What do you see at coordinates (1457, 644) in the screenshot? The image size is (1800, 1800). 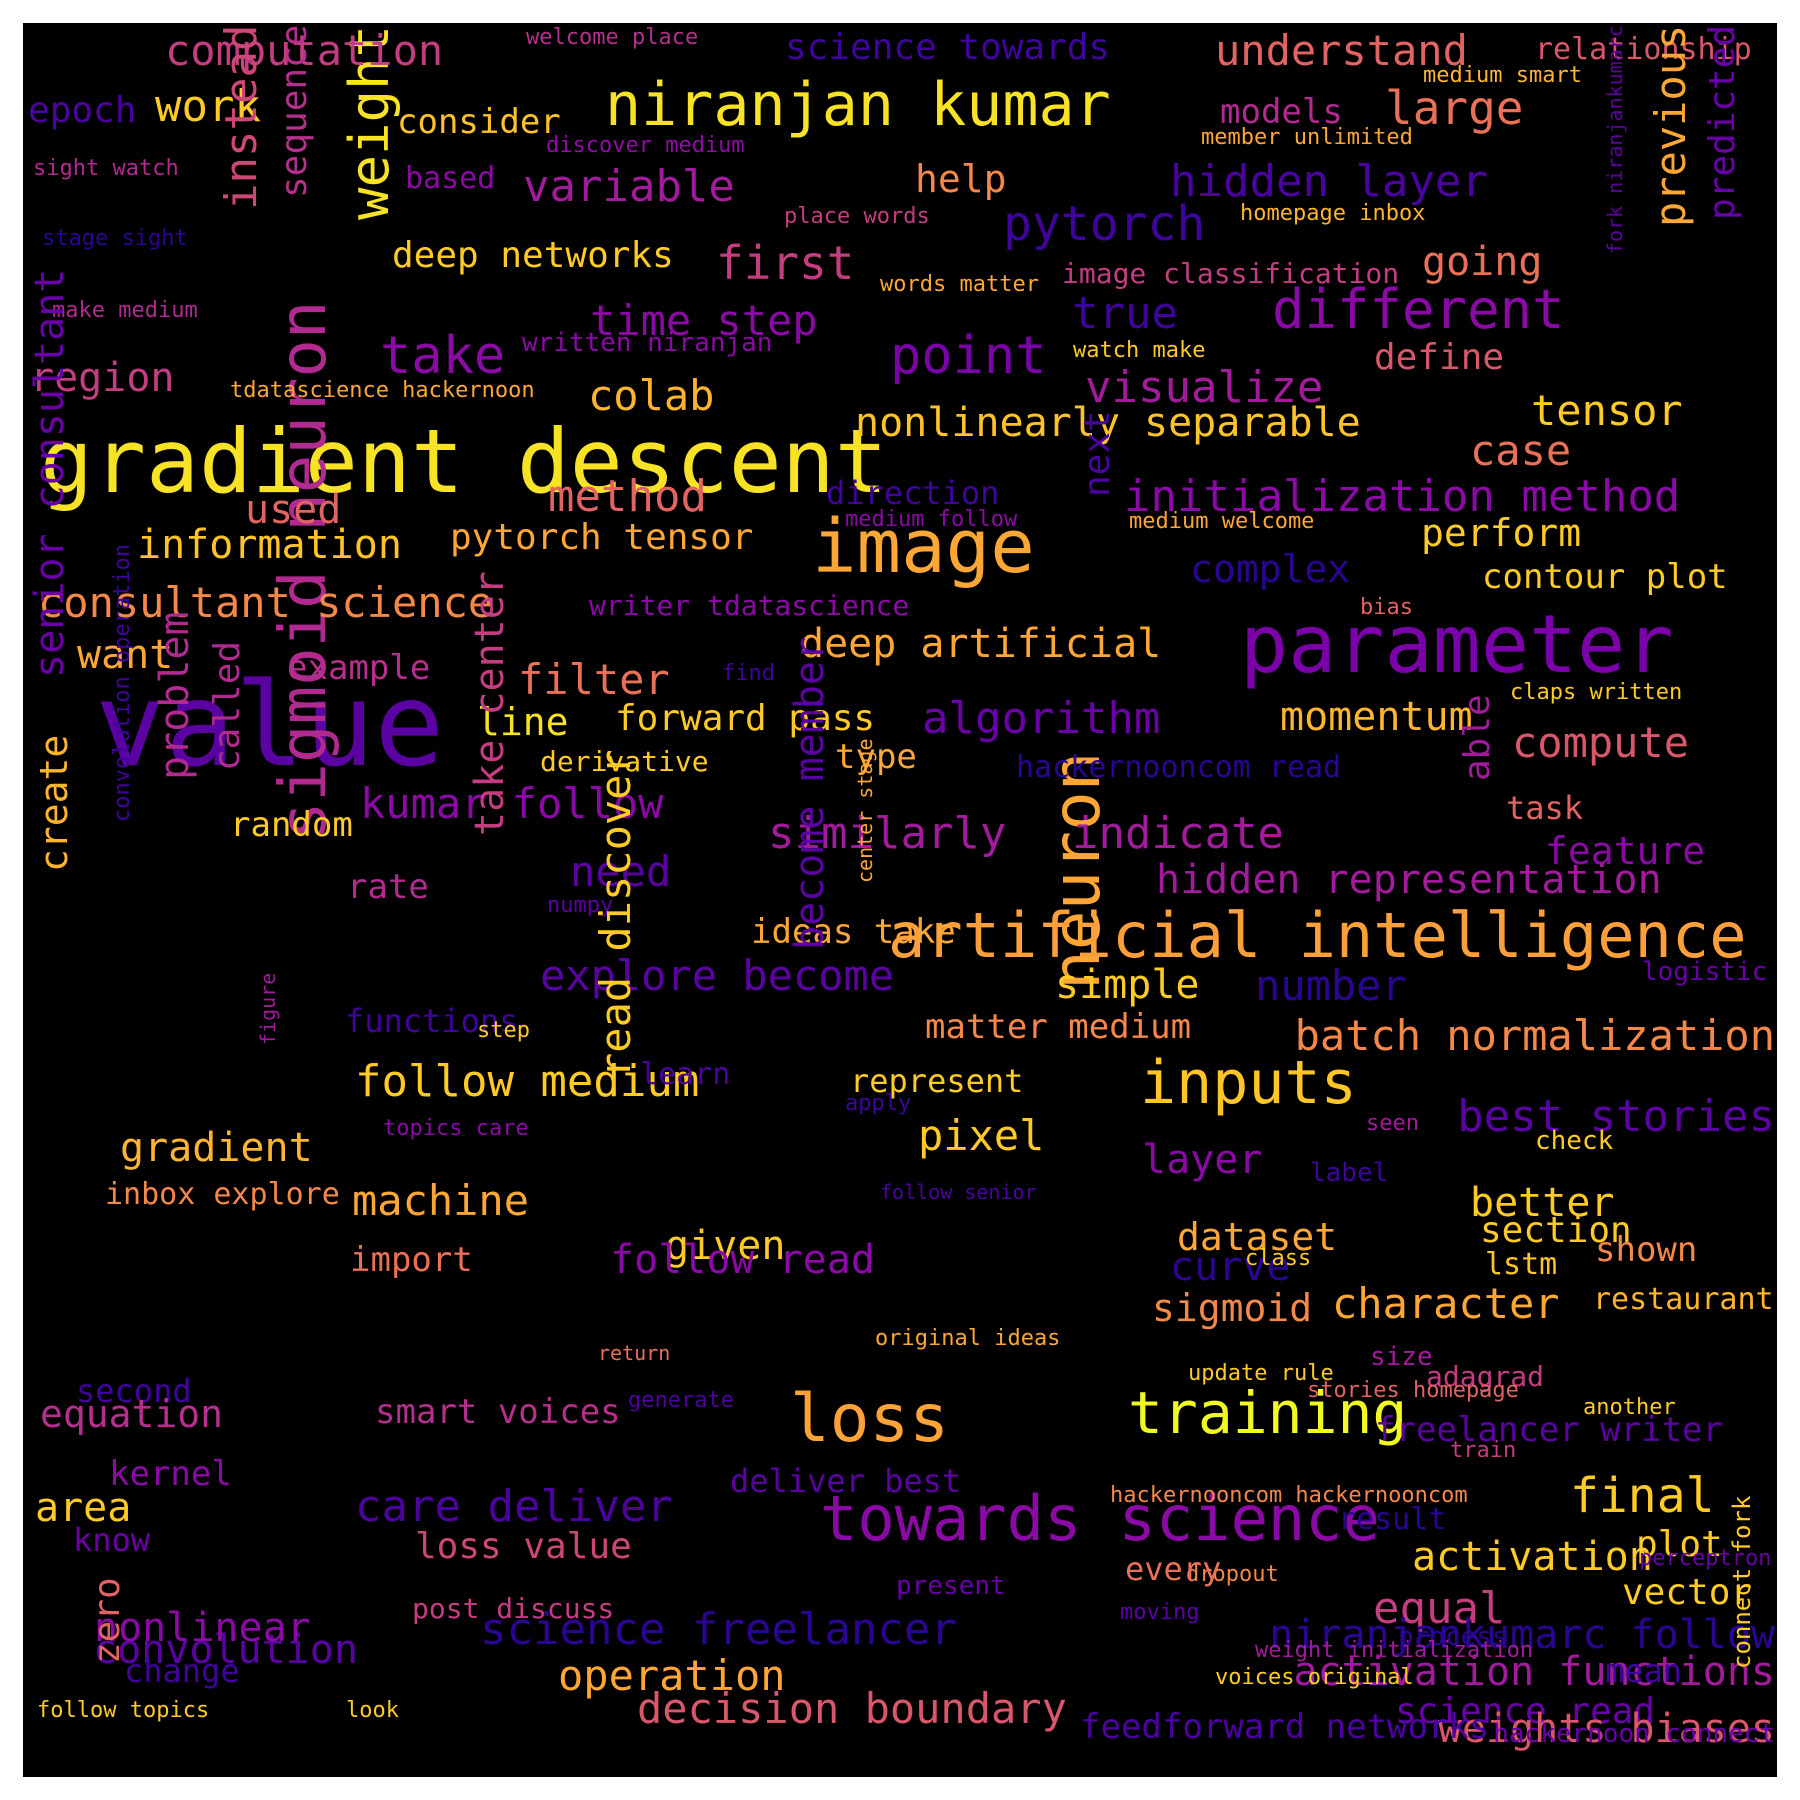 I see `word-2: parameter` at bounding box center [1457, 644].